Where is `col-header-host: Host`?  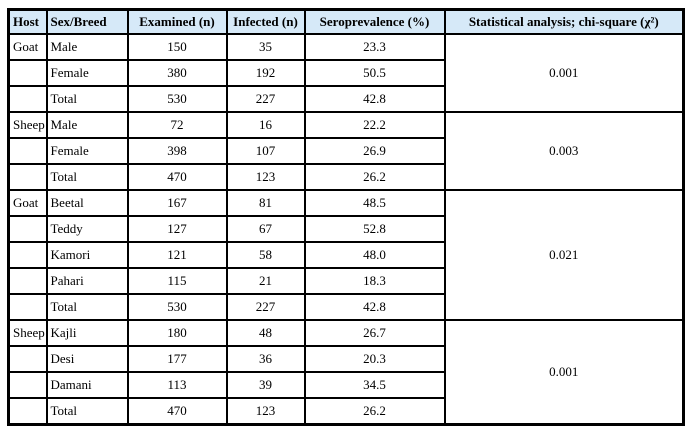 col-header-host: Host is located at coordinates (27, 21).